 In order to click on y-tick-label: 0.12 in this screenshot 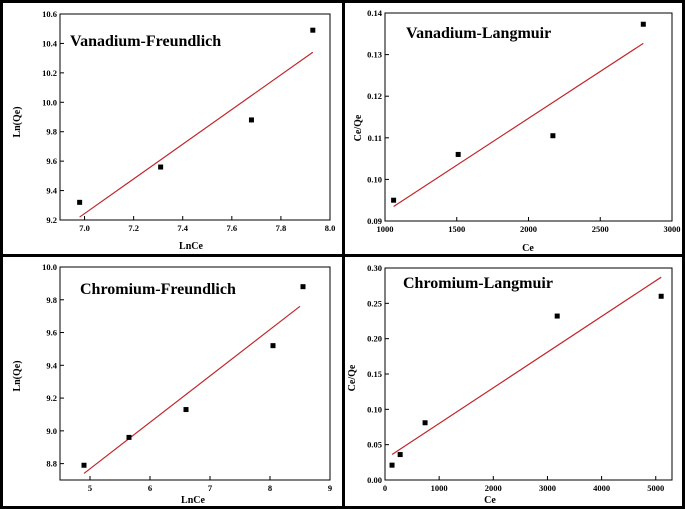, I will do `click(374, 96)`.